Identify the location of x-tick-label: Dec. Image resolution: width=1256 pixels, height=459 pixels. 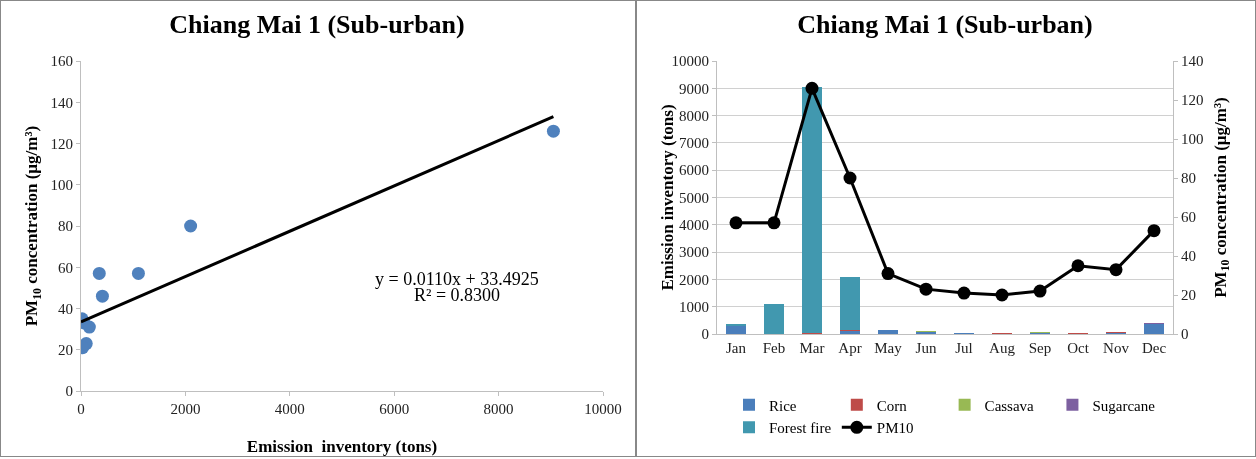
(1154, 348).